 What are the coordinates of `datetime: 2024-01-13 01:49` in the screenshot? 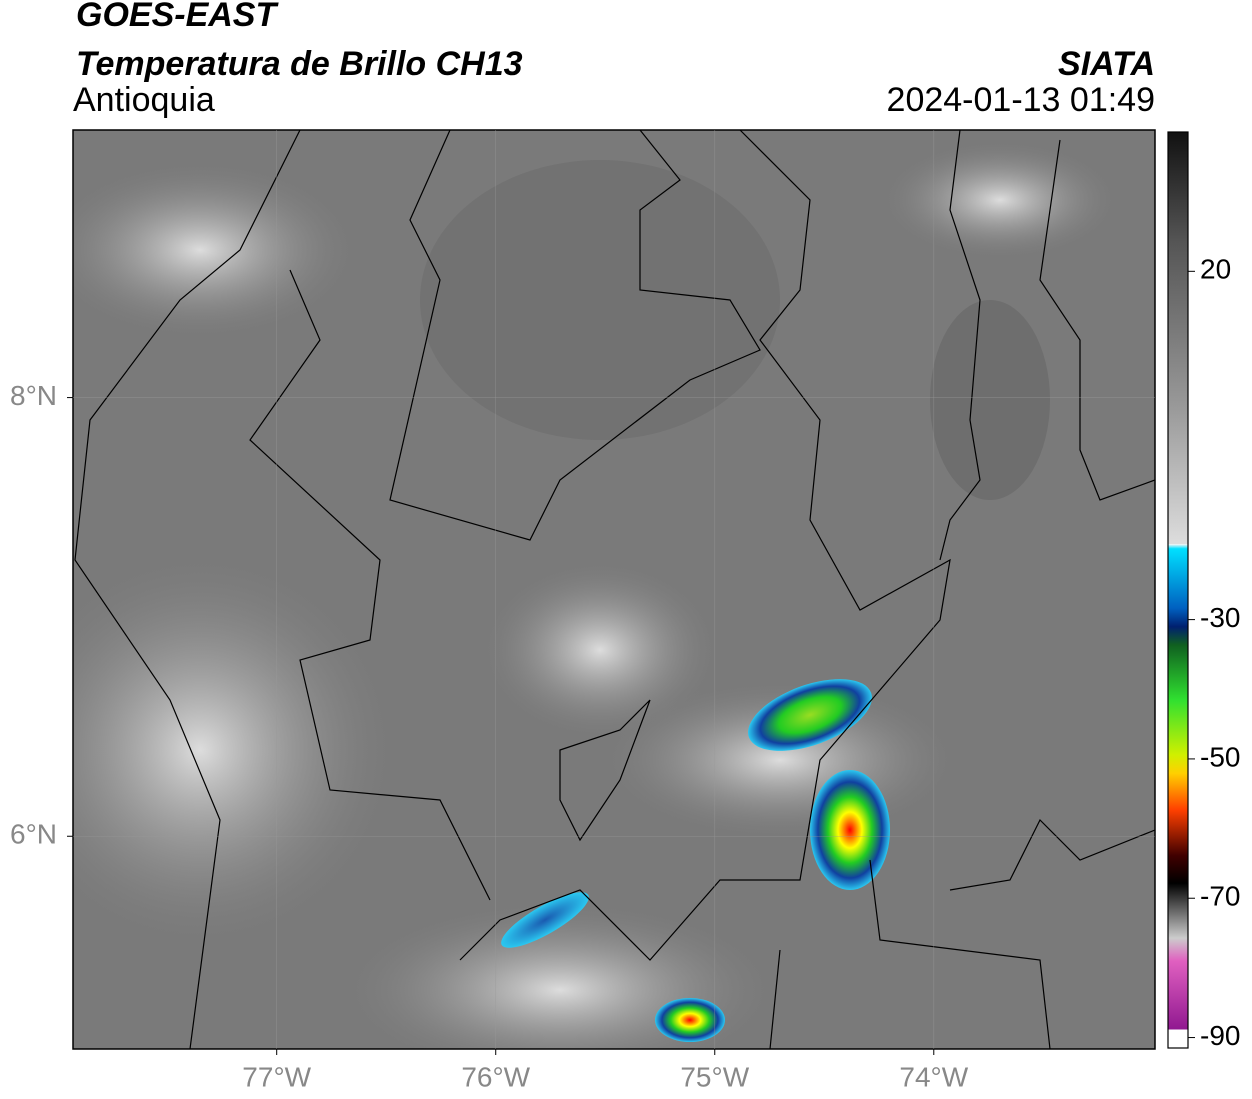 It's located at (1021, 100).